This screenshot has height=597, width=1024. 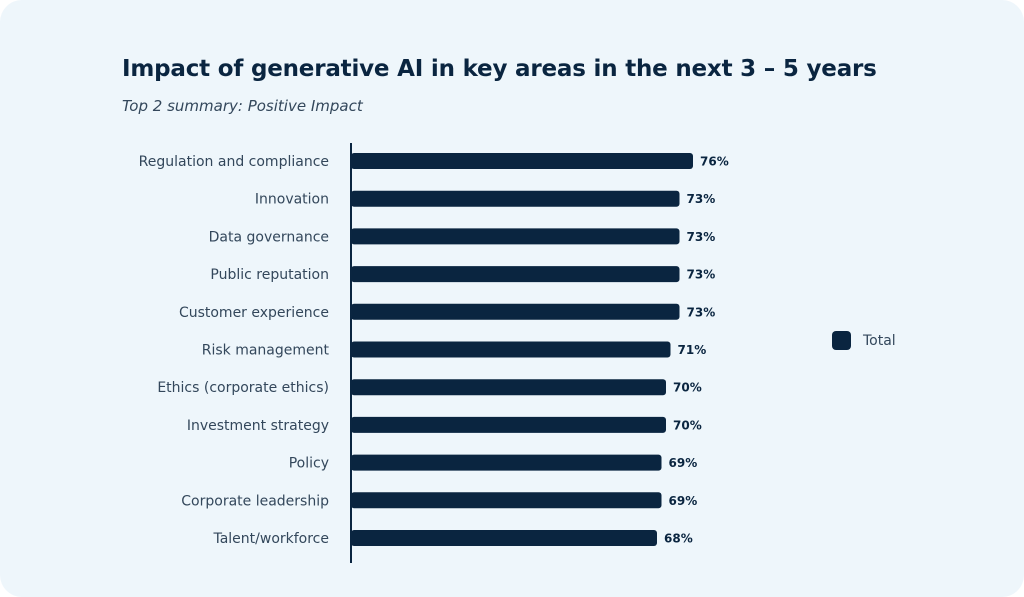 I want to click on data-label: 76%, so click(x=714, y=162).